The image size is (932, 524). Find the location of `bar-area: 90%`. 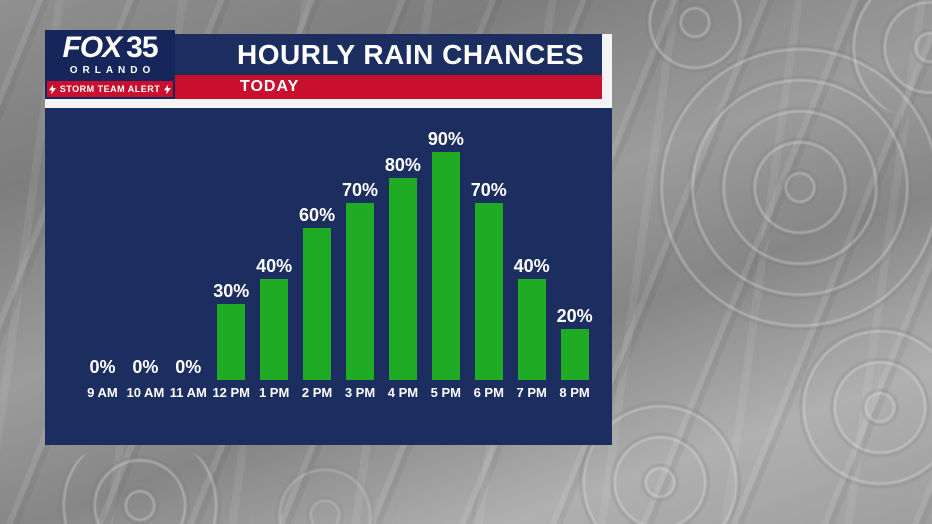

bar-area: 90% is located at coordinates (445, 244).